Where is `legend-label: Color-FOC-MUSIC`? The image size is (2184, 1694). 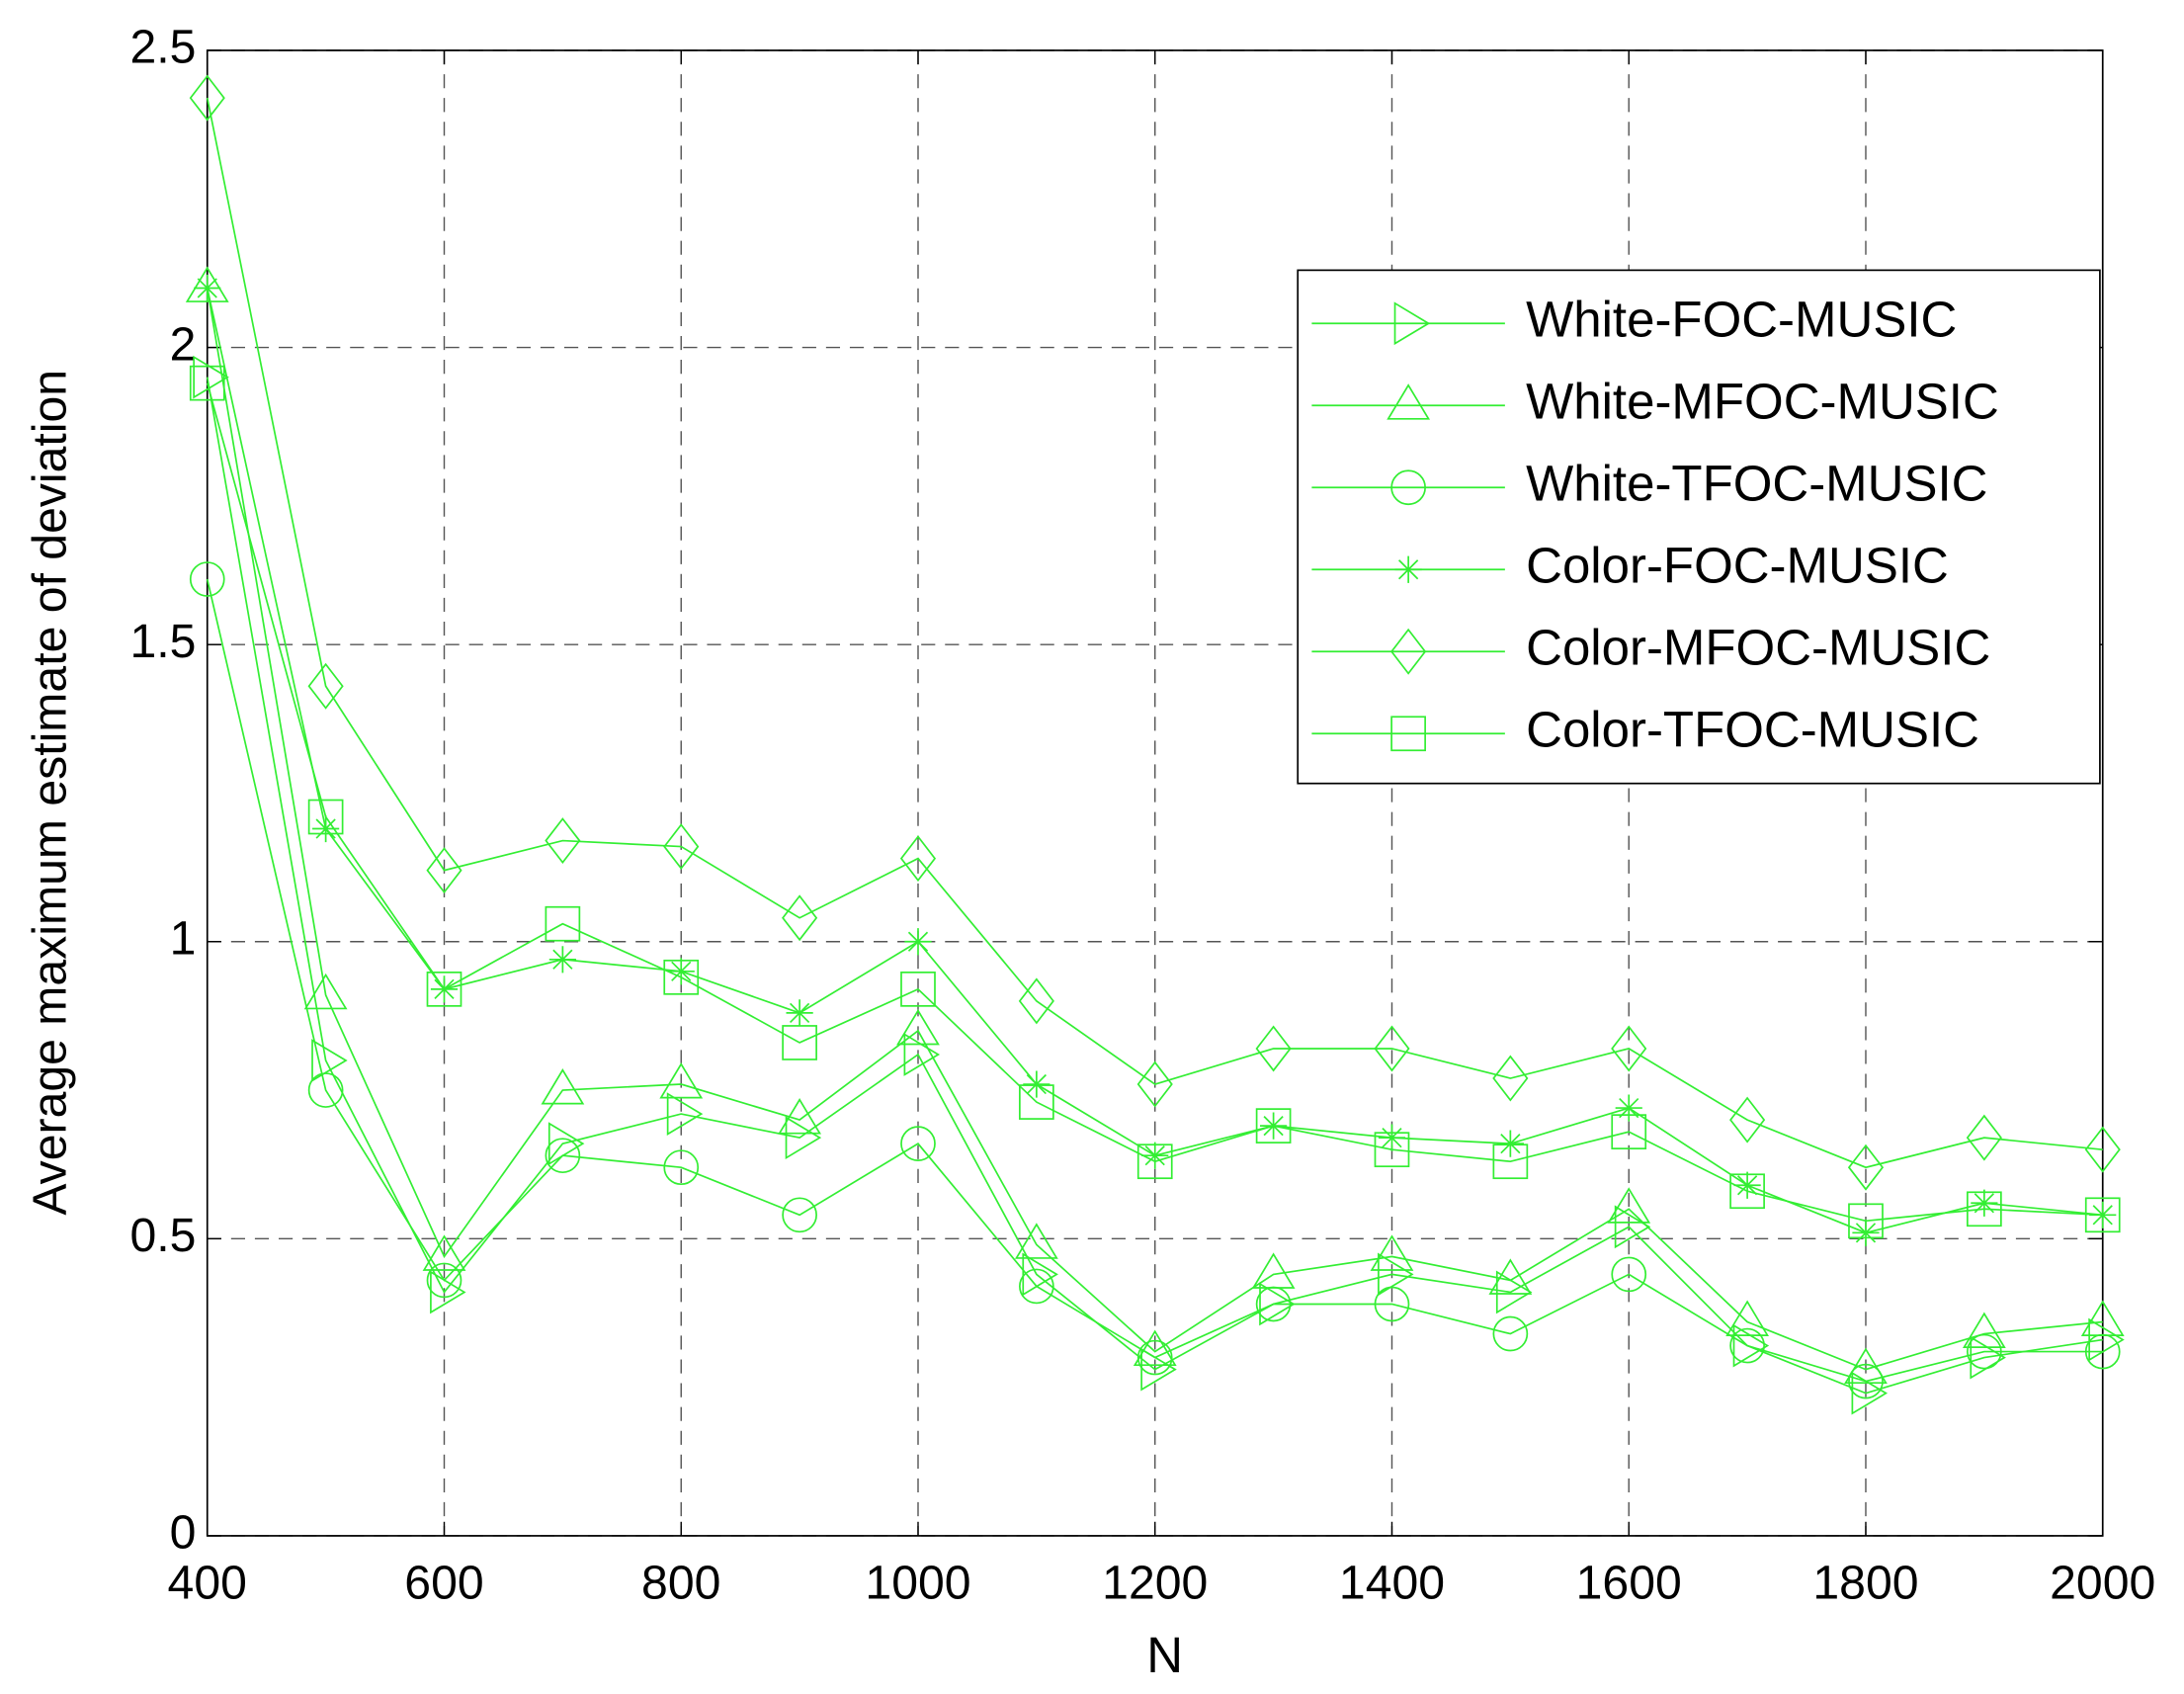
legend-label: Color-FOC-MUSIC is located at coordinates (1737, 566).